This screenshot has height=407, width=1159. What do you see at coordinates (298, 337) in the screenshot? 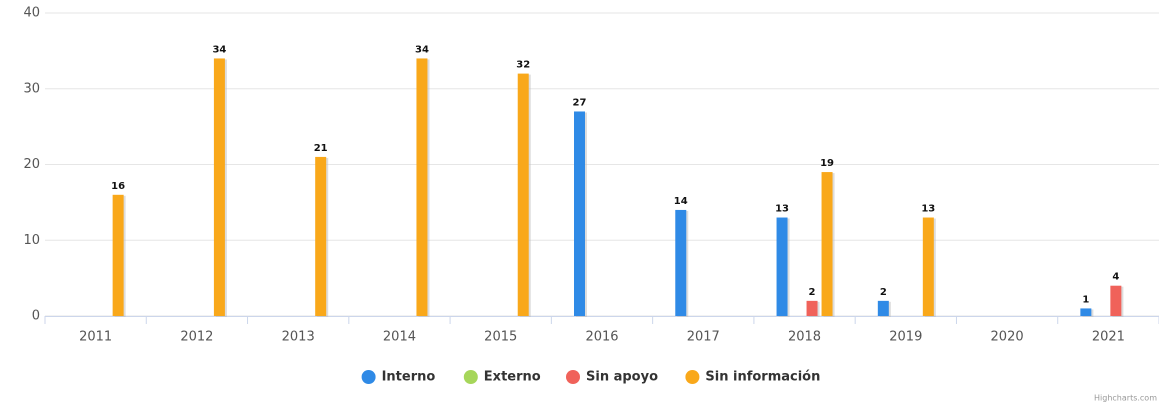
I see `x-tick-label: 2013` at bounding box center [298, 337].